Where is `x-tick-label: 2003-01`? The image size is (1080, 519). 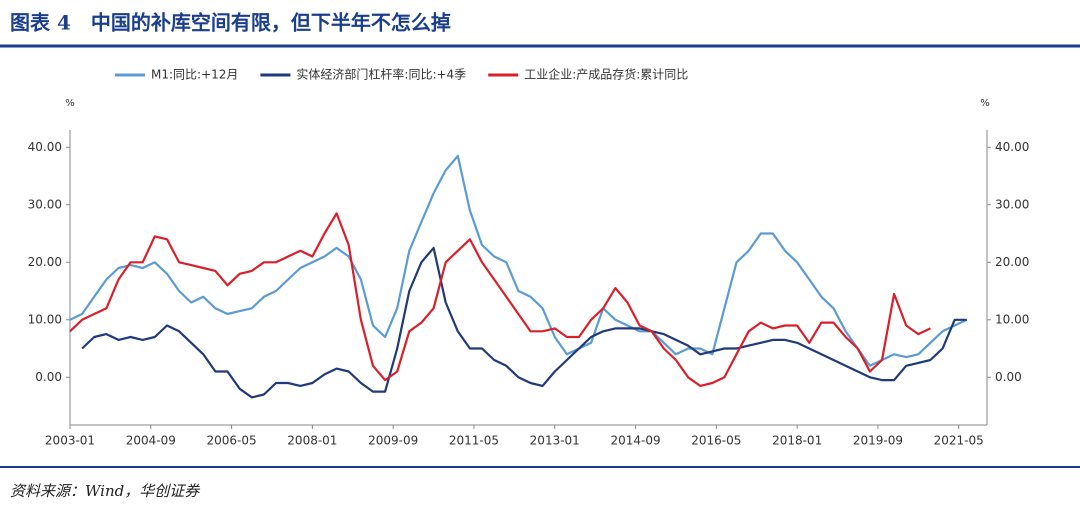
x-tick-label: 2003-01 is located at coordinates (70, 441).